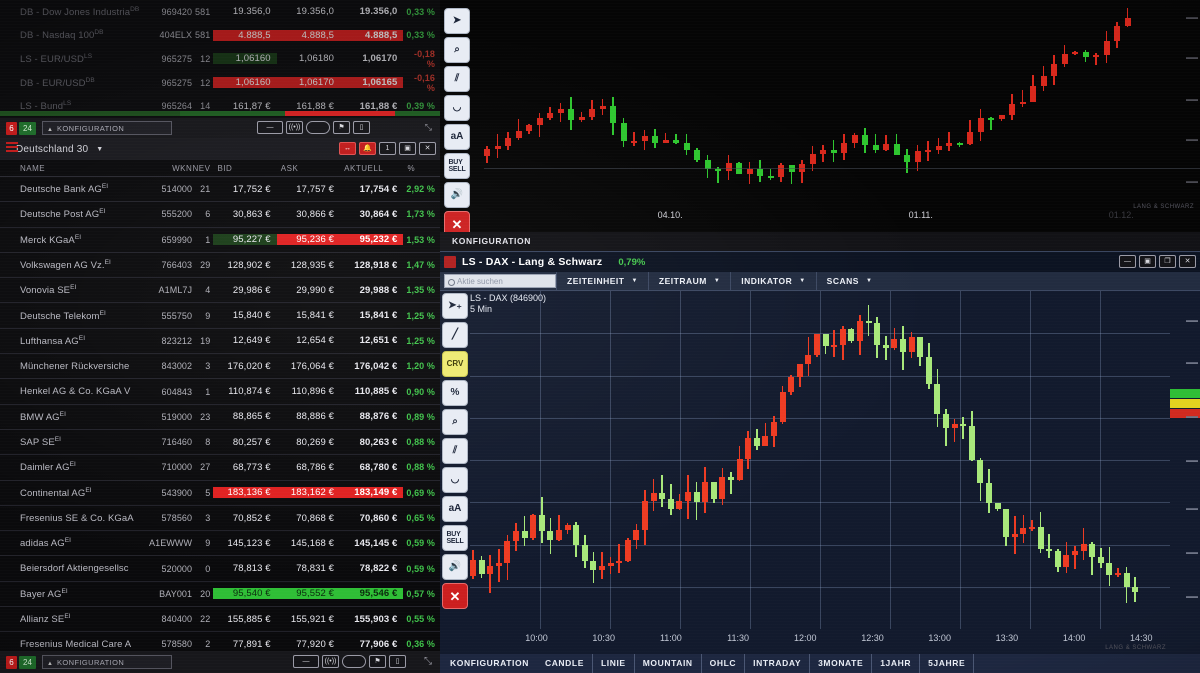  I want to click on dax-minimize-button: —, so click(1127, 261).